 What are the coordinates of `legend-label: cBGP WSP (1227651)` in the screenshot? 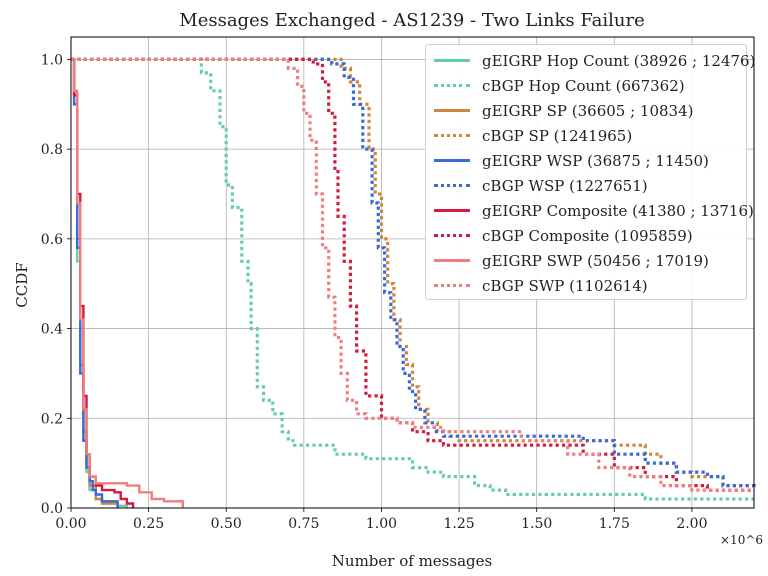 It's located at (565, 185).